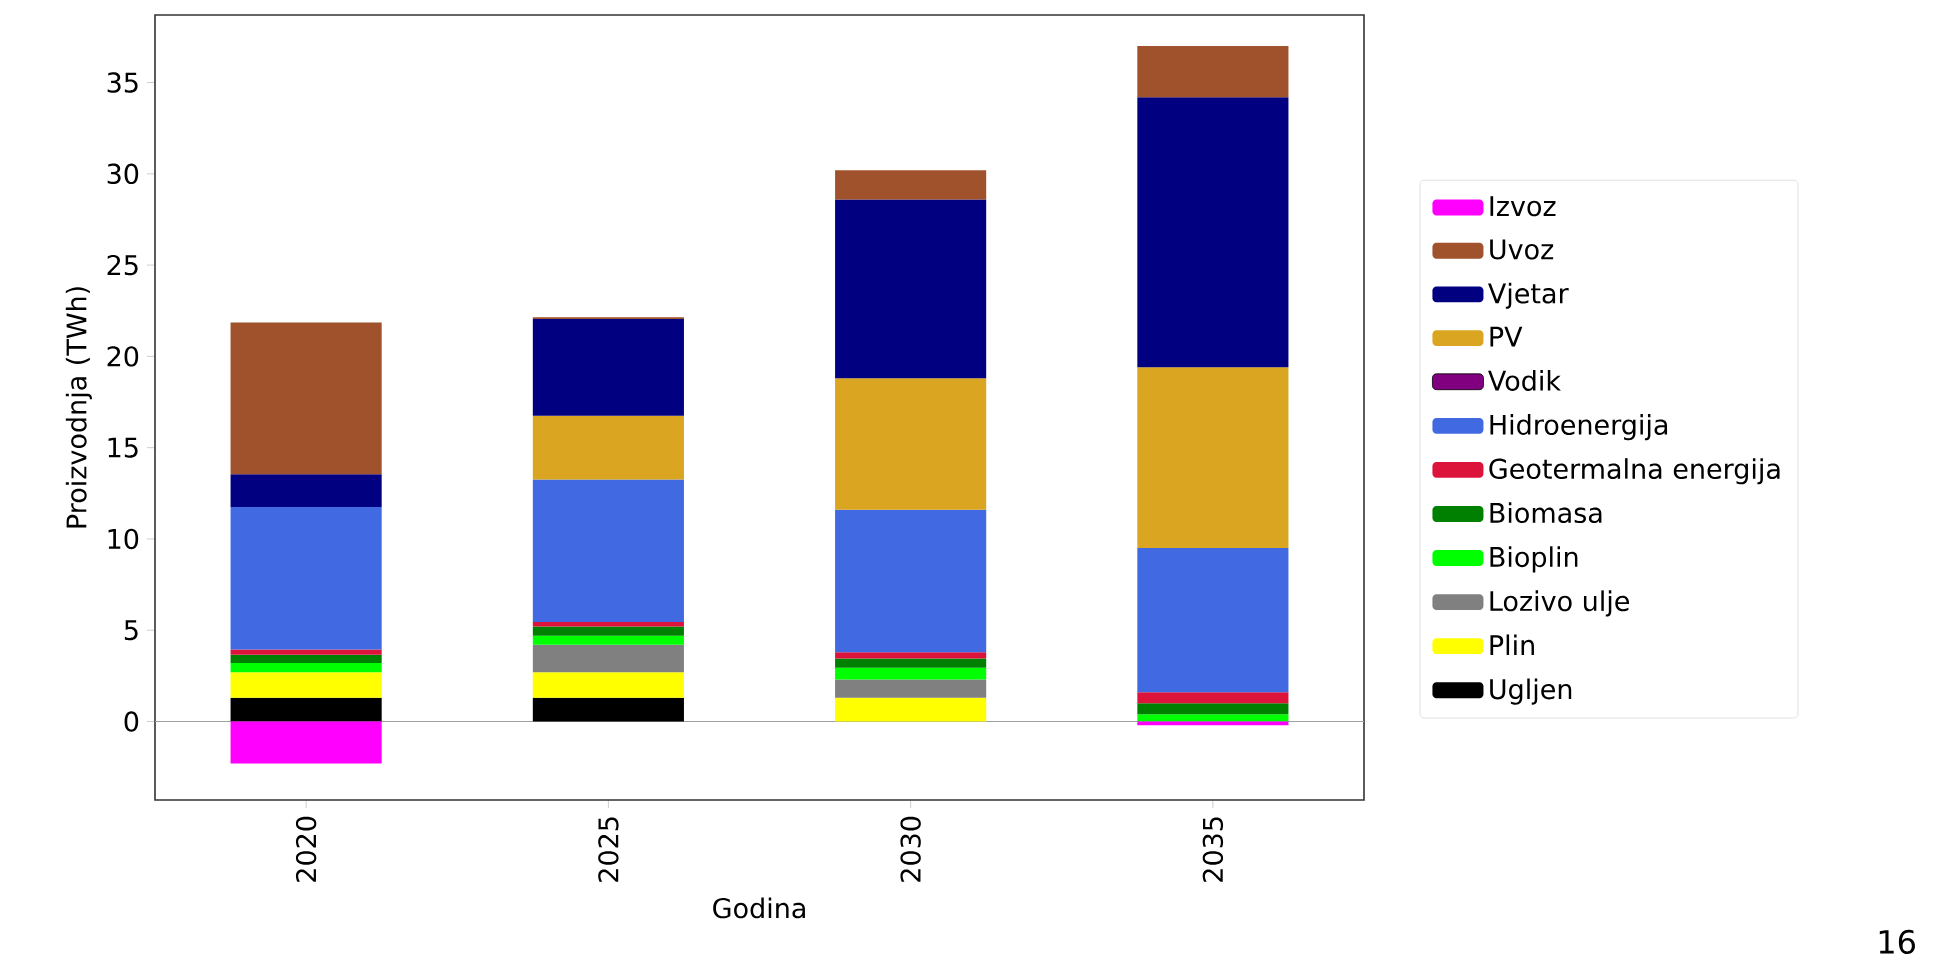 This screenshot has width=1939, height=973. Describe the element at coordinates (306, 849) in the screenshot. I see `x-tick-label: 2020` at that location.